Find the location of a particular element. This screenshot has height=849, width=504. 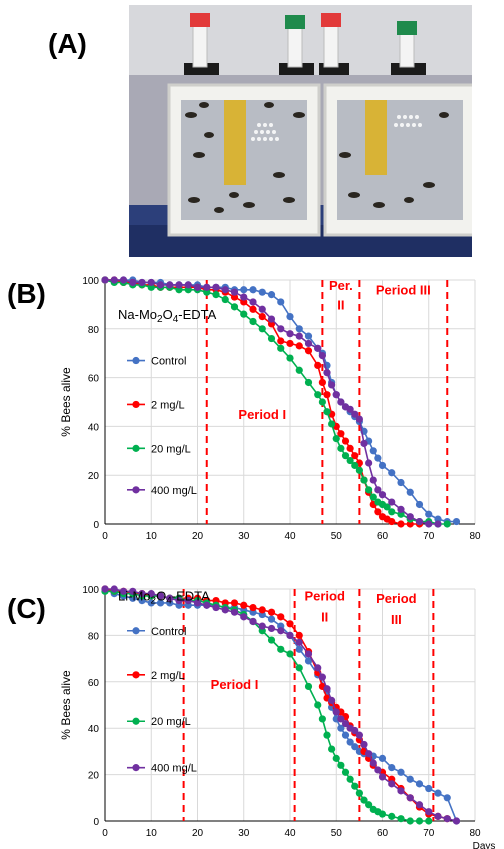

legend-label: 20 mg/L is located at coordinates (171, 722).